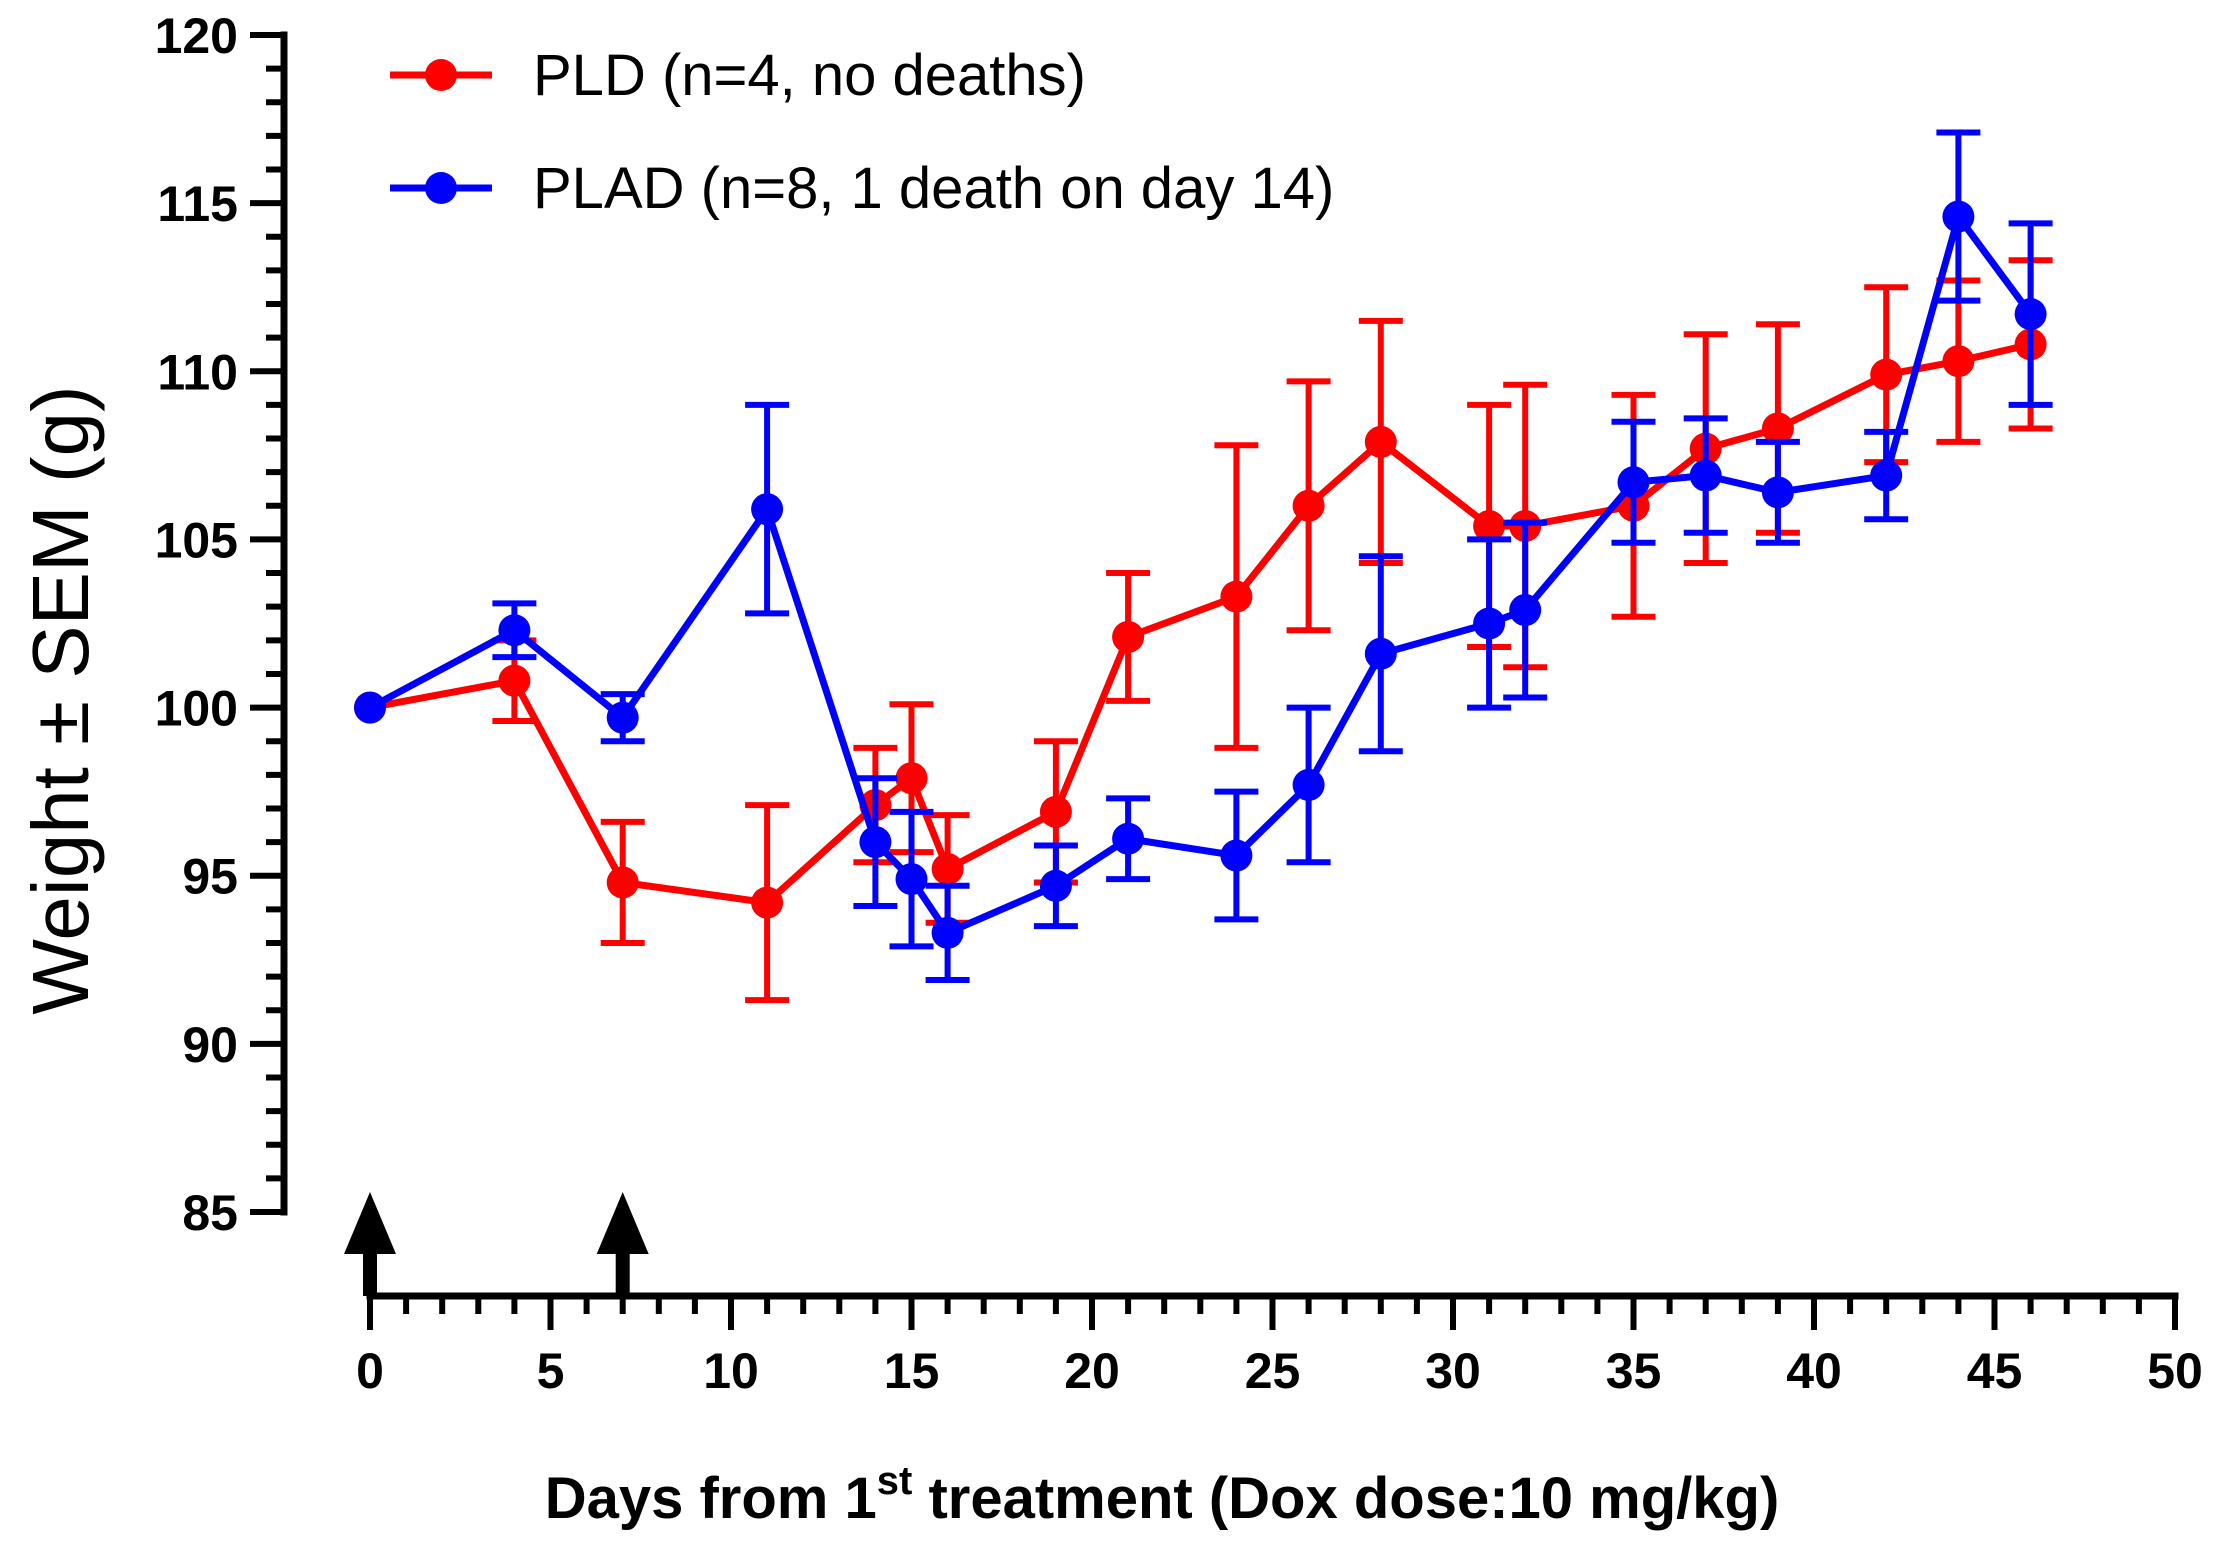  Describe the element at coordinates (196, 709) in the screenshot. I see `y-tick-label: 100` at that location.